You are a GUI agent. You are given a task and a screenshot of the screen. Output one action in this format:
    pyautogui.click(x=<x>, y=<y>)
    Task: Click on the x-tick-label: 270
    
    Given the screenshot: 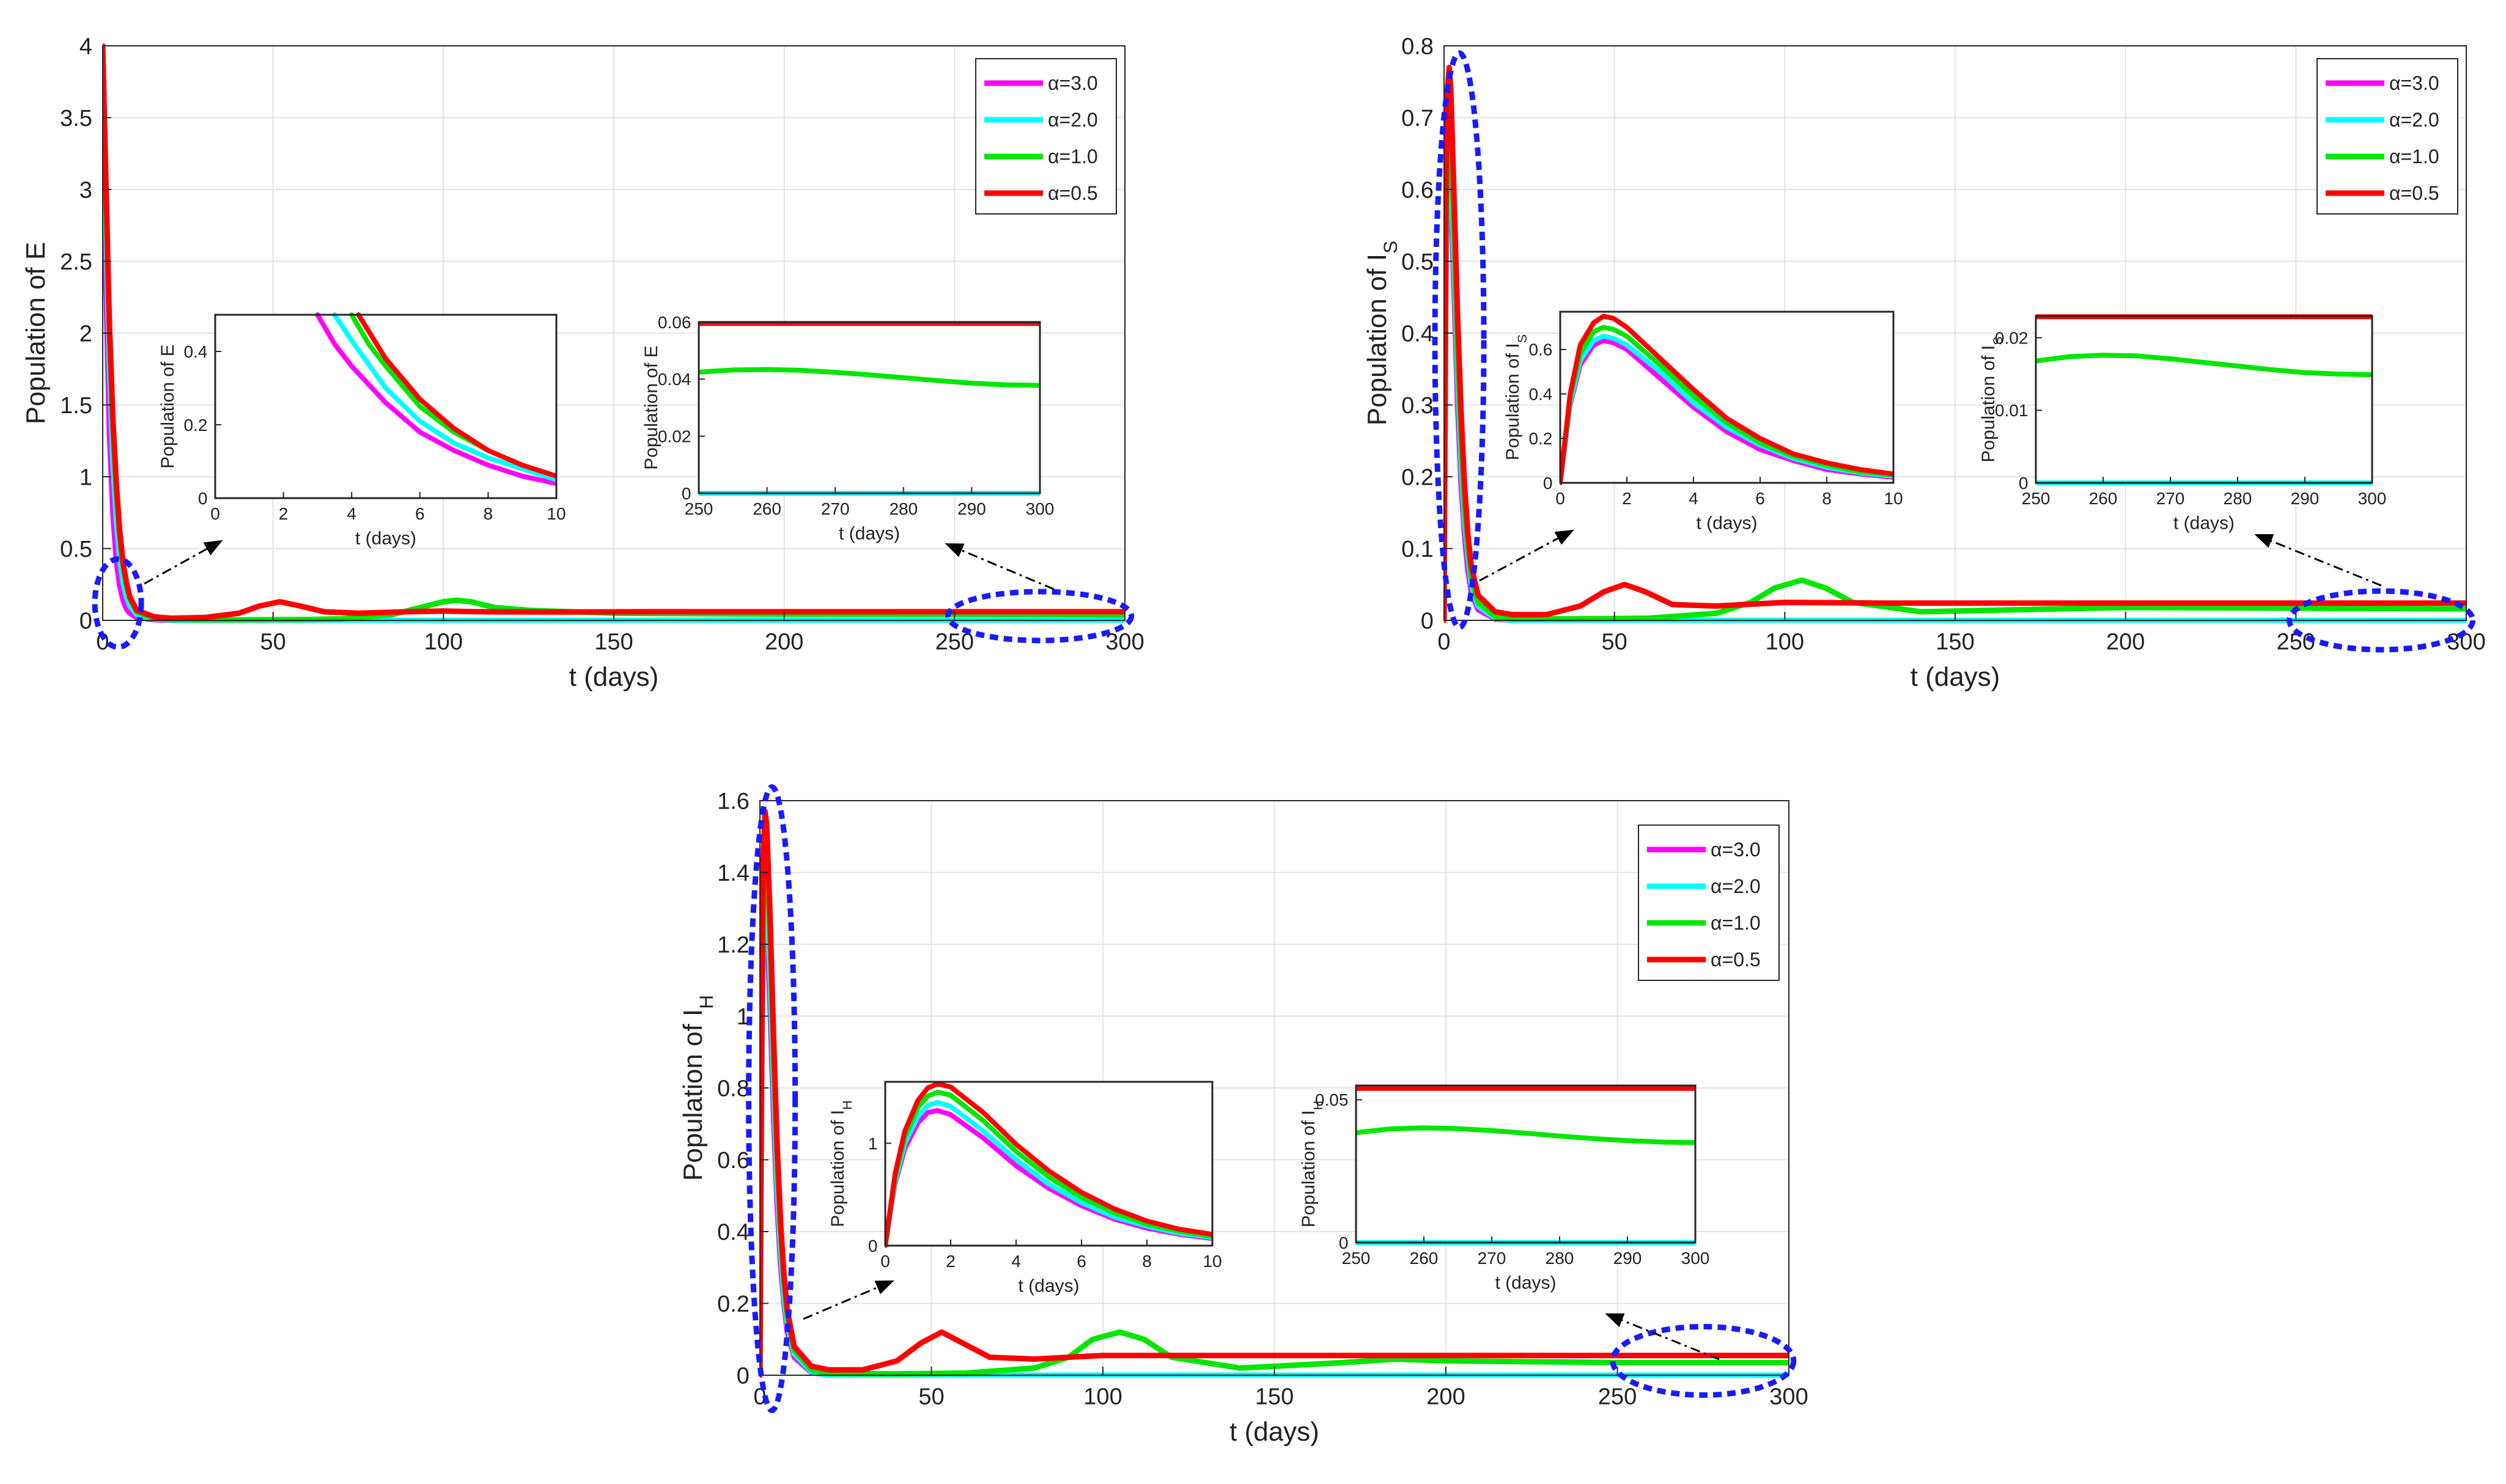 What is the action you would take?
    pyautogui.click(x=1492, y=1258)
    